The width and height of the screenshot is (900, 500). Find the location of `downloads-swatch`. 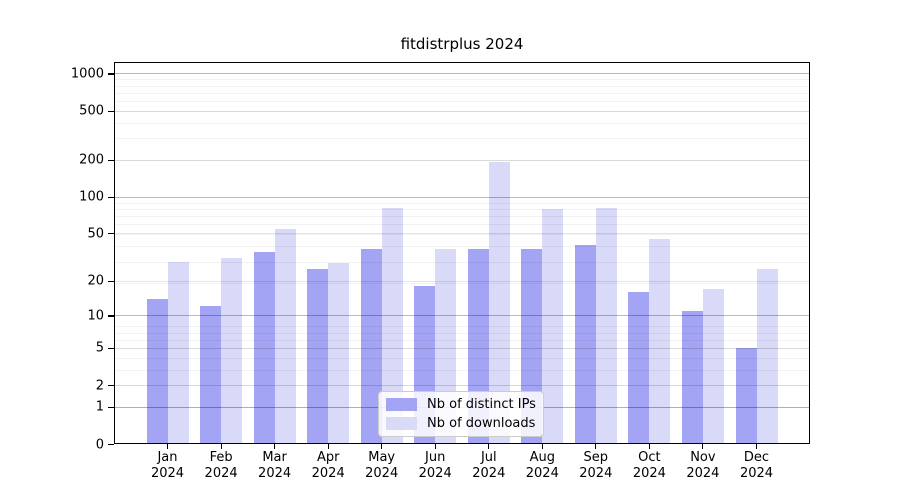

downloads-swatch is located at coordinates (401, 423).